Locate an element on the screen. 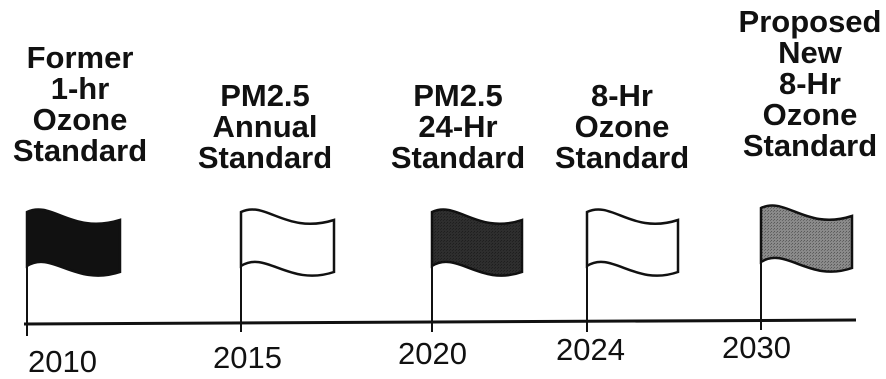 The width and height of the screenshot is (886, 379). milestone-label-2030: Proposed New 8-Hr Ozone Standard is located at coordinates (810, 83).